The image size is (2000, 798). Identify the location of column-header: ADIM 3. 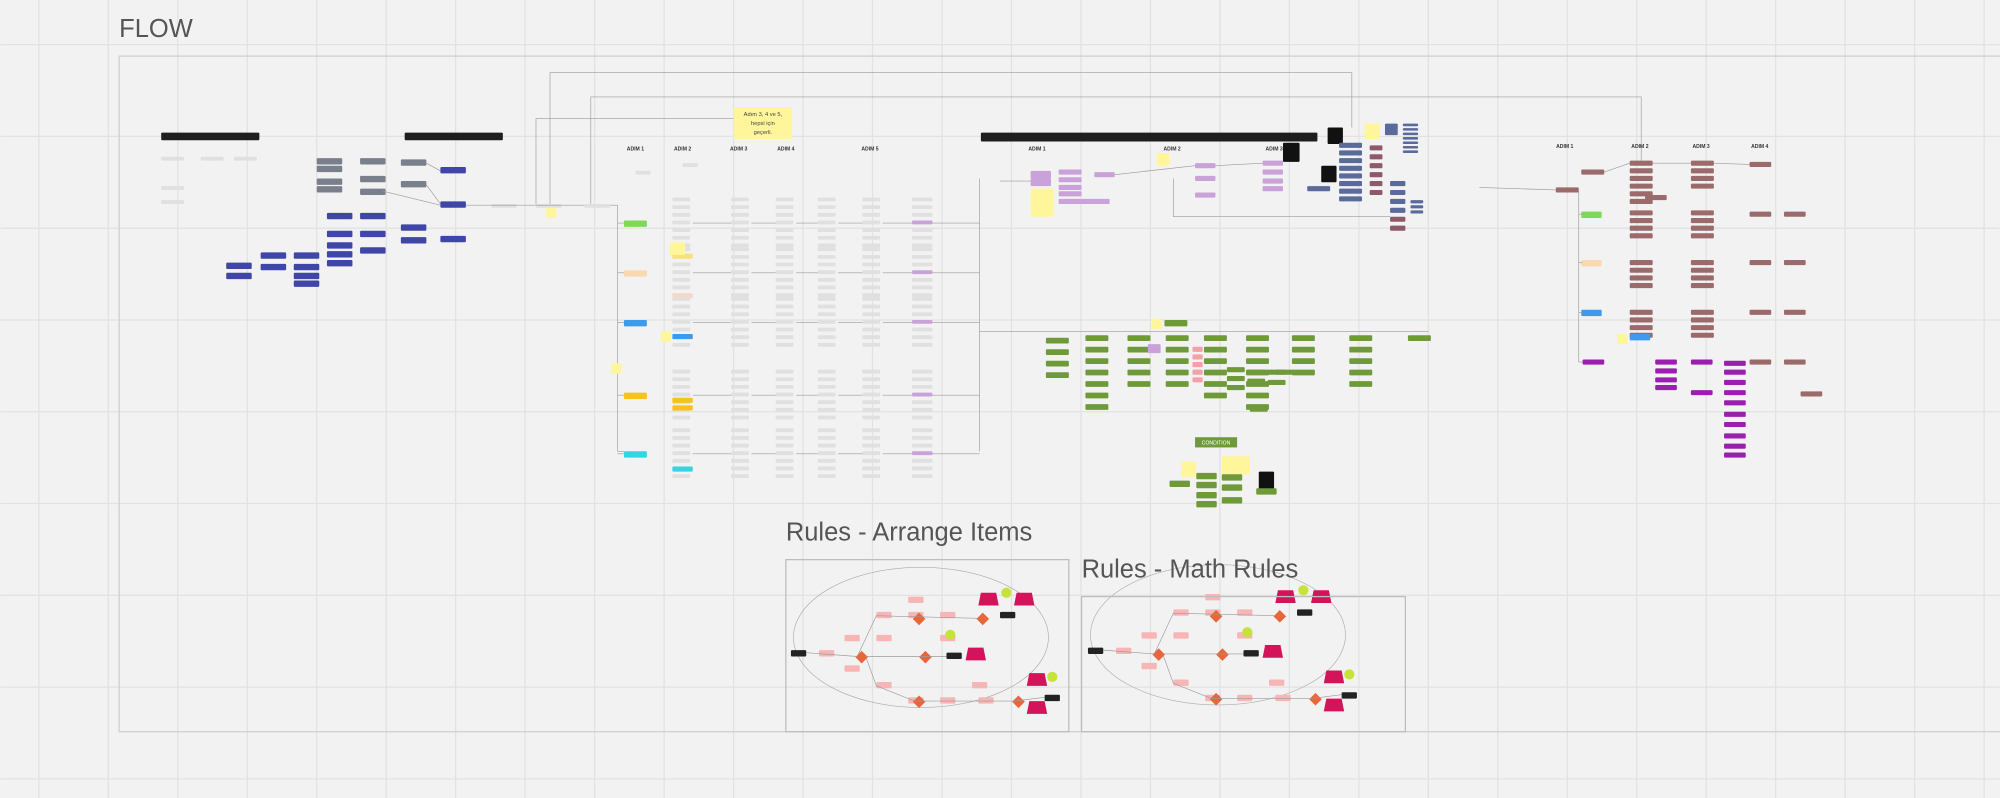
(1701, 147).